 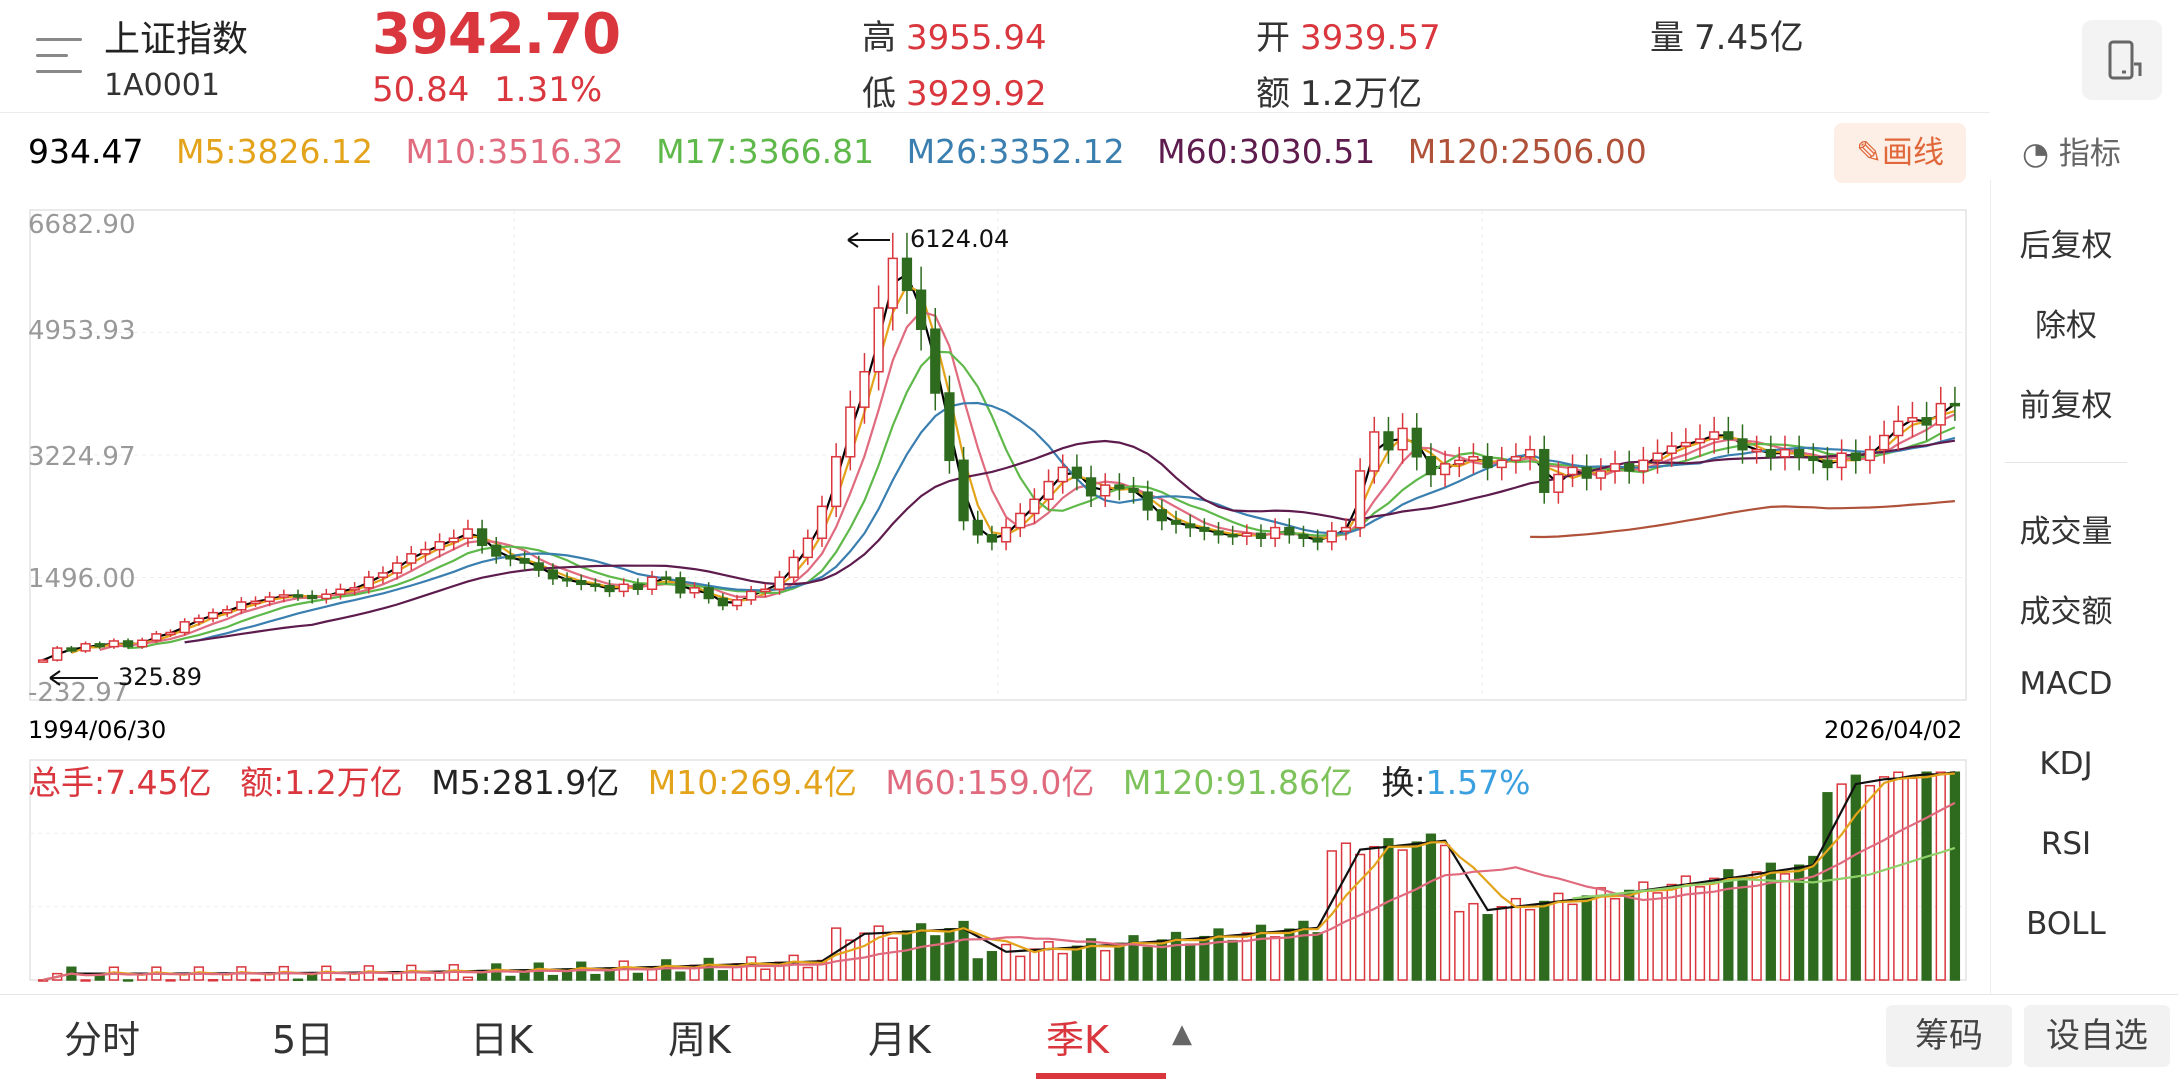 I want to click on vol-ma-m60, so click(x=999, y=891).